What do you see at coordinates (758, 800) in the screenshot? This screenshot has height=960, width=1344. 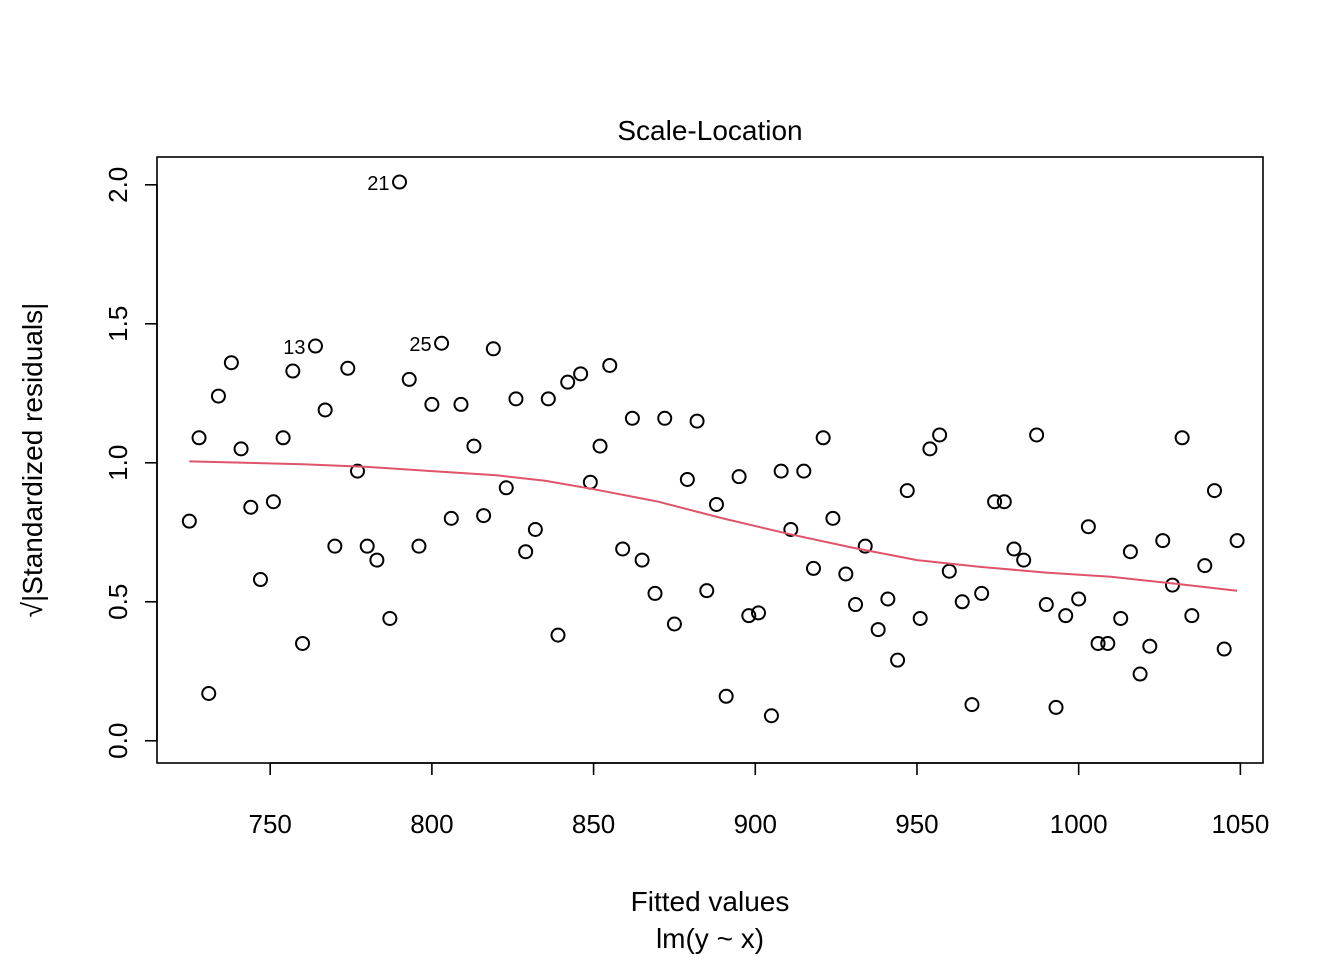 I see `x-axis: 750 800 850 900 950 1000 1050` at bounding box center [758, 800].